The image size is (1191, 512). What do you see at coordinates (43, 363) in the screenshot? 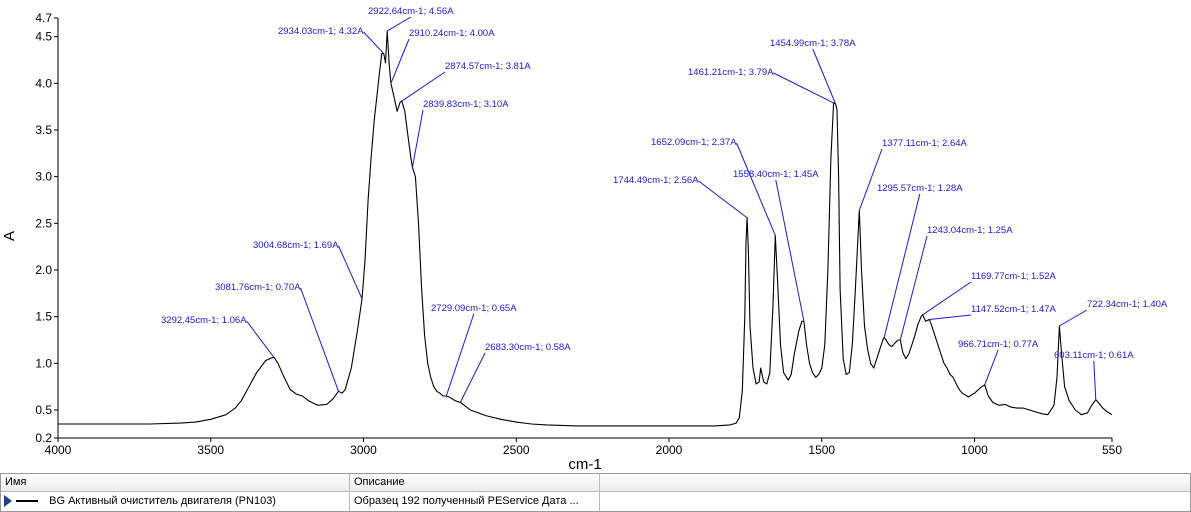
I see `y-tick-label: 1.0` at bounding box center [43, 363].